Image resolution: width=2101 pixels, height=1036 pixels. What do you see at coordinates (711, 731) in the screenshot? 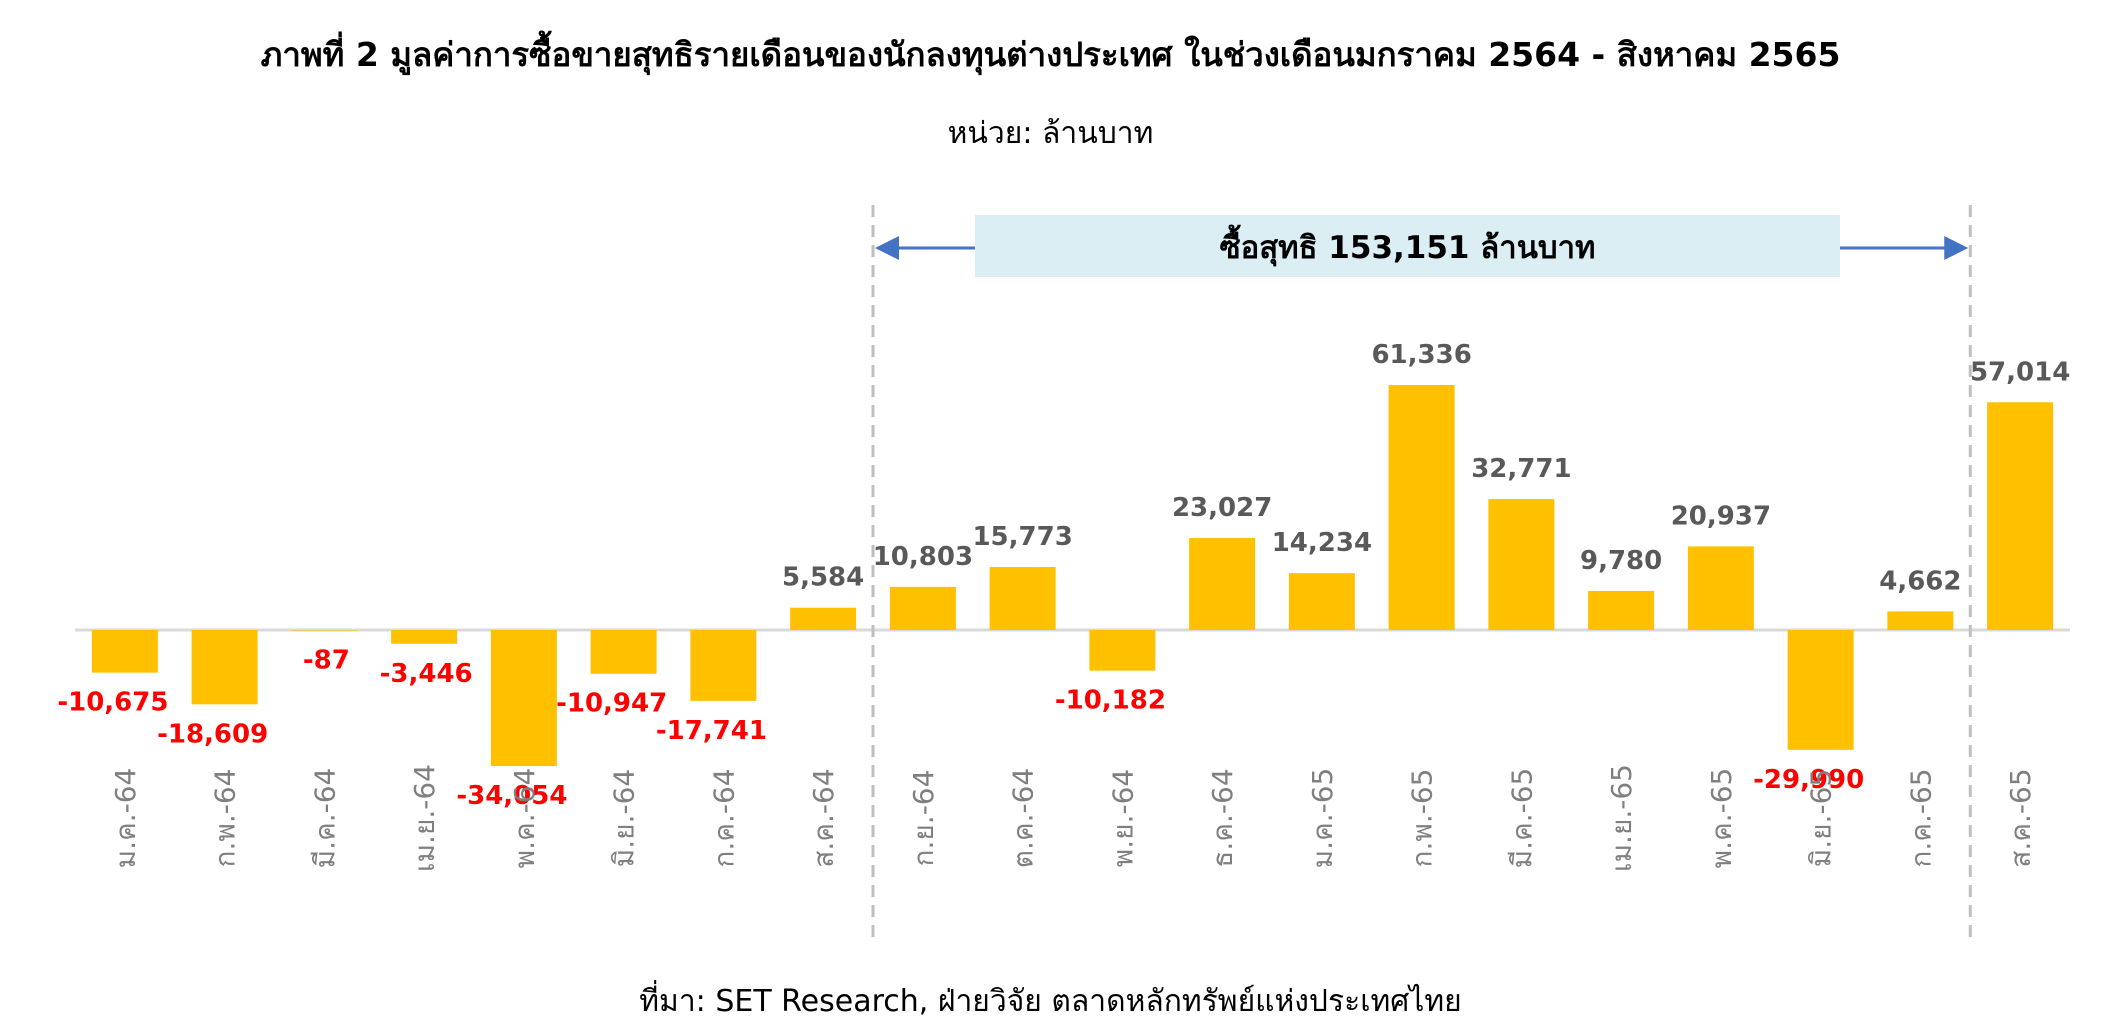
I see `data-label-6: -17,741` at bounding box center [711, 731].